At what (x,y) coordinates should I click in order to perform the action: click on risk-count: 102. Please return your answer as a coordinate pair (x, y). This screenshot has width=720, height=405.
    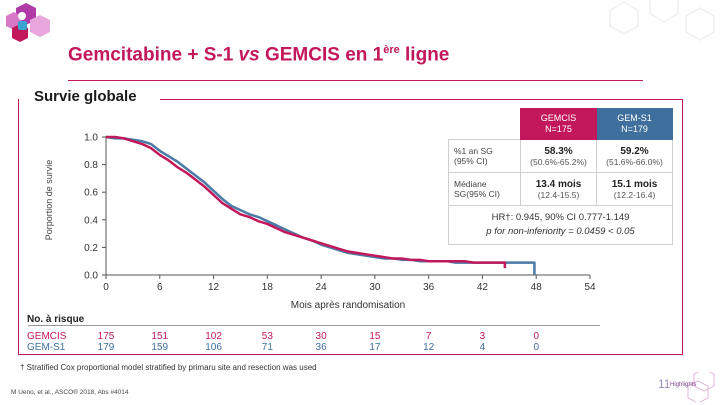
    Looking at the image, I should click on (213, 336).